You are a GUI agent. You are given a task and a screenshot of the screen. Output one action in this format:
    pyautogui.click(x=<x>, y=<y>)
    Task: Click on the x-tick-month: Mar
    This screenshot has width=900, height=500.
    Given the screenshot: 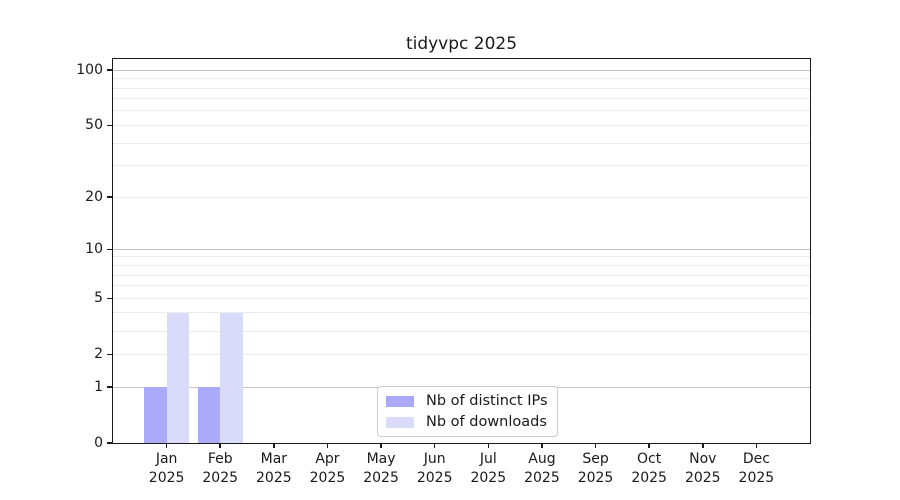 What is the action you would take?
    pyautogui.click(x=274, y=459)
    